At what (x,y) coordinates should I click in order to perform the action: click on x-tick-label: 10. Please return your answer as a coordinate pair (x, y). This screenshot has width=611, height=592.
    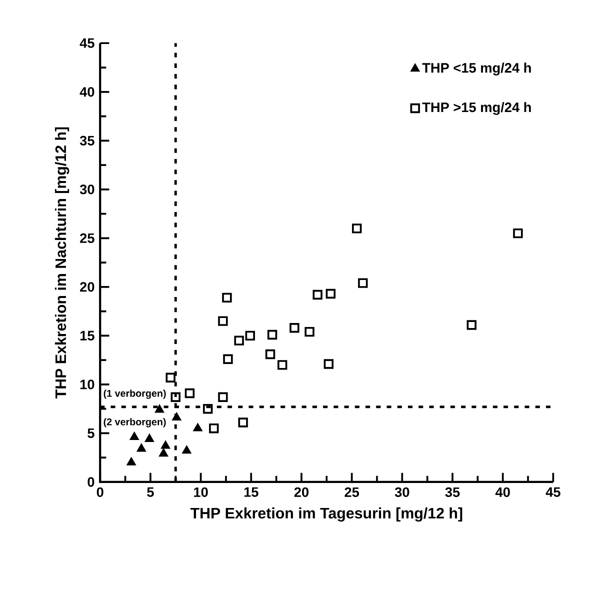
    Looking at the image, I should click on (201, 492).